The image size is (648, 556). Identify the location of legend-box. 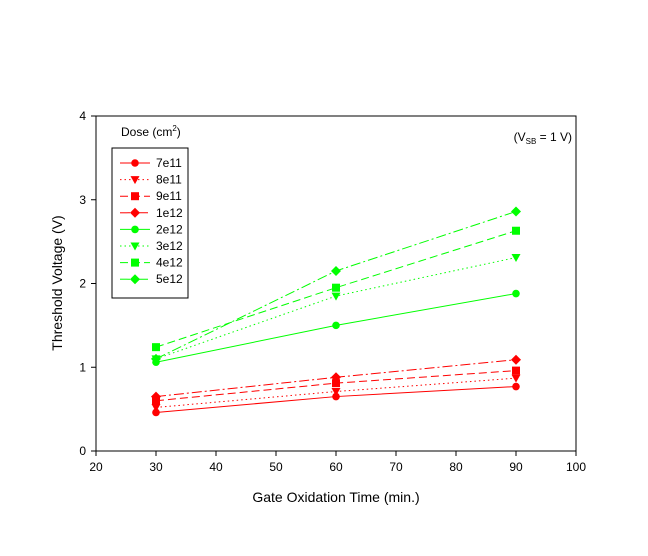
(150, 223).